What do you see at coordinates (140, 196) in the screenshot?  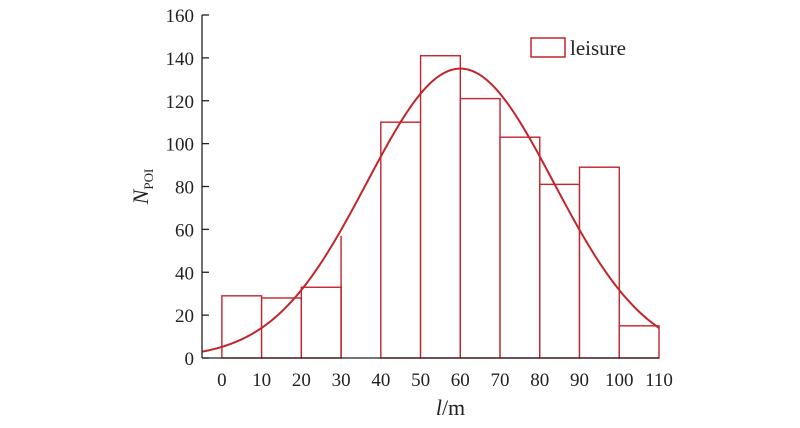 I see `y-axis-label-main: N` at bounding box center [140, 196].